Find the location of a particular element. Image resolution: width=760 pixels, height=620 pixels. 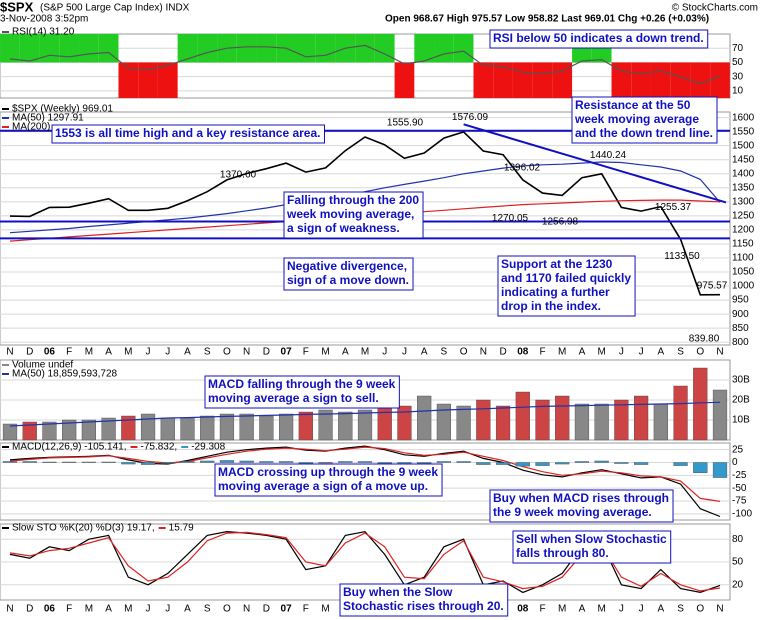

annotation-text: and the down trend line. is located at coordinates (644, 133).